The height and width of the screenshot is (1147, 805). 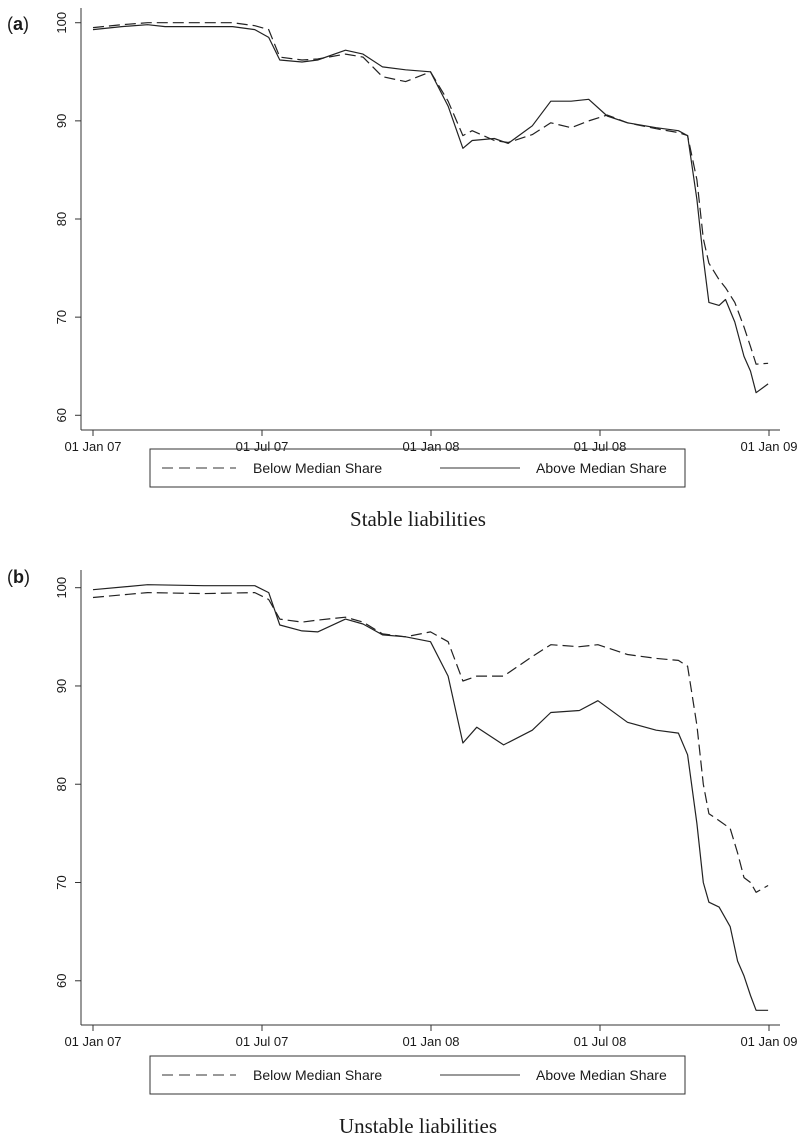 I want to click on panel-label-a: (a), so click(x=18, y=24).